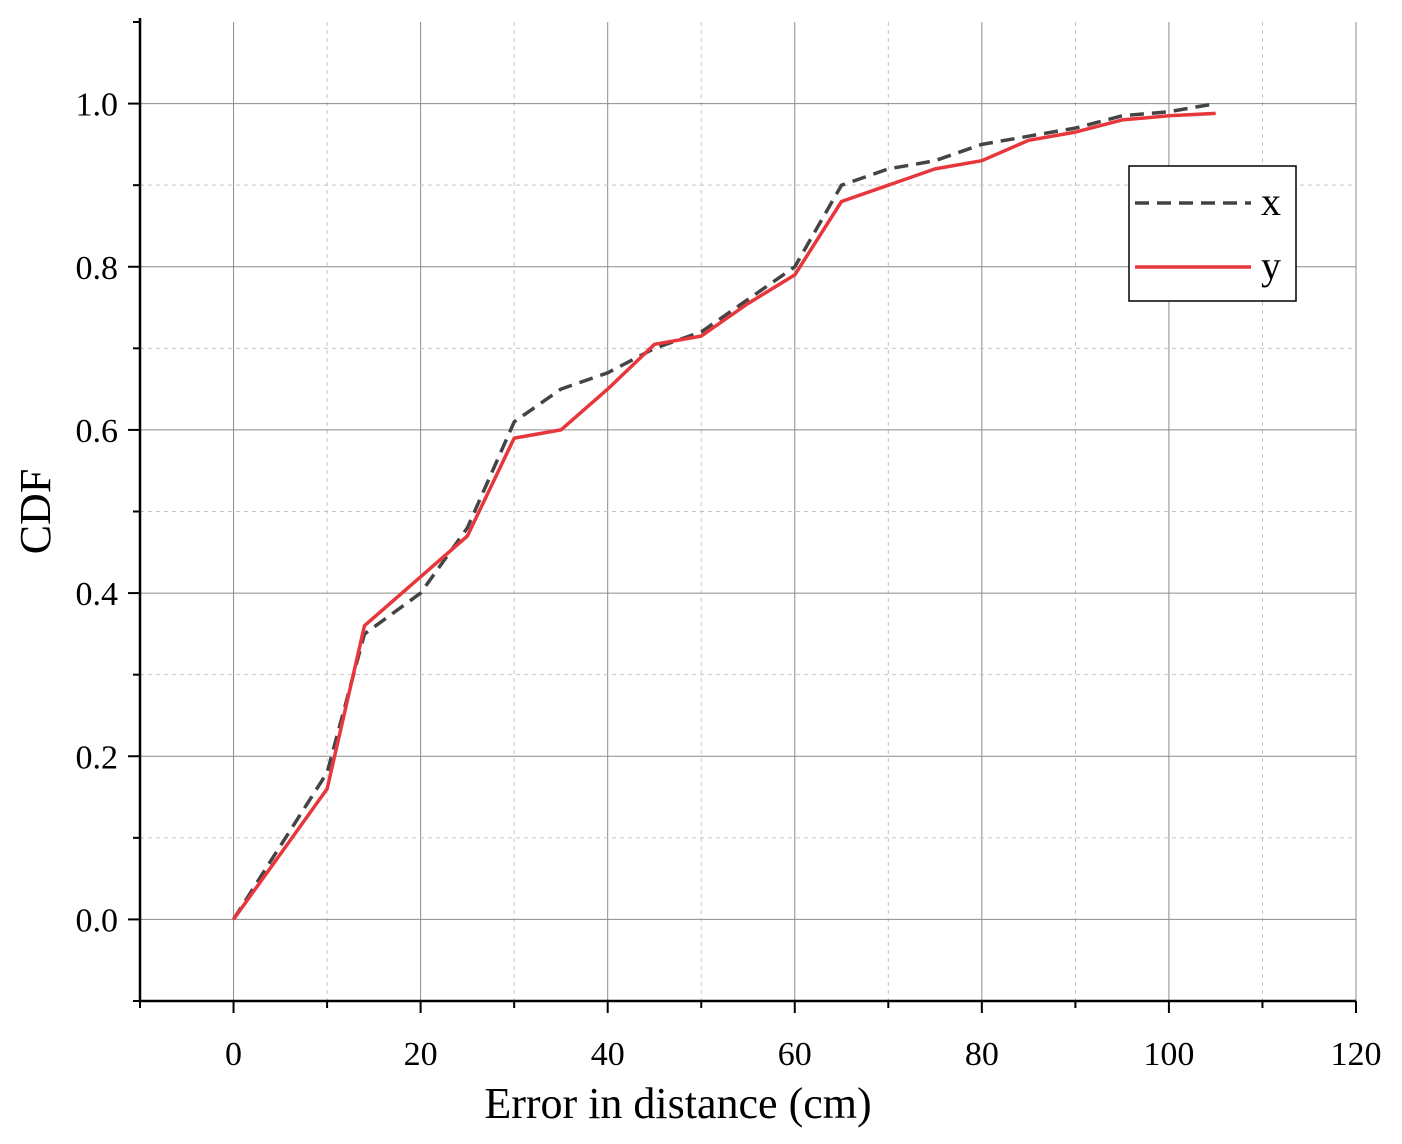  Describe the element at coordinates (97, 920) in the screenshot. I see `y-tick-label: 0.0` at that location.